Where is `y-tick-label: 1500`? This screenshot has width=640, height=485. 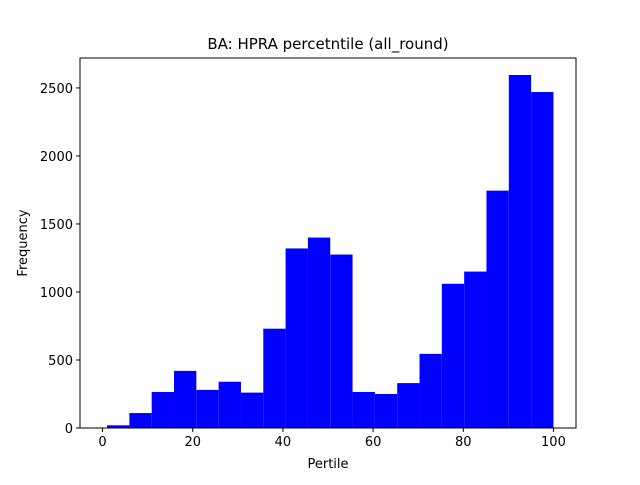 y-tick-label: 1500 is located at coordinates (56, 225).